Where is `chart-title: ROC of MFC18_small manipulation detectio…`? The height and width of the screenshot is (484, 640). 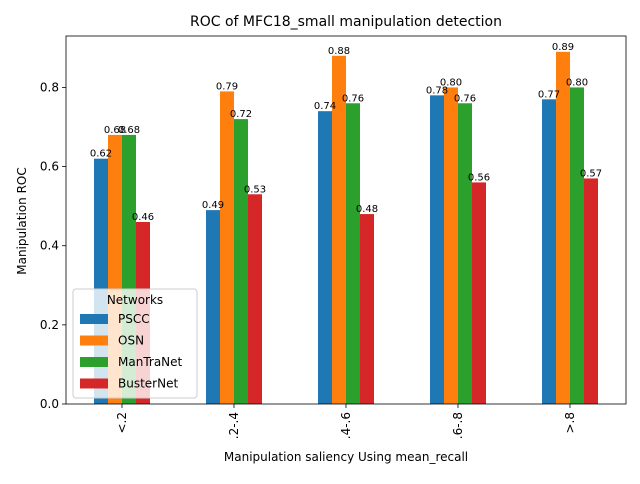
chart-title: ROC of MFC18_small manipulation detectio… is located at coordinates (346, 22).